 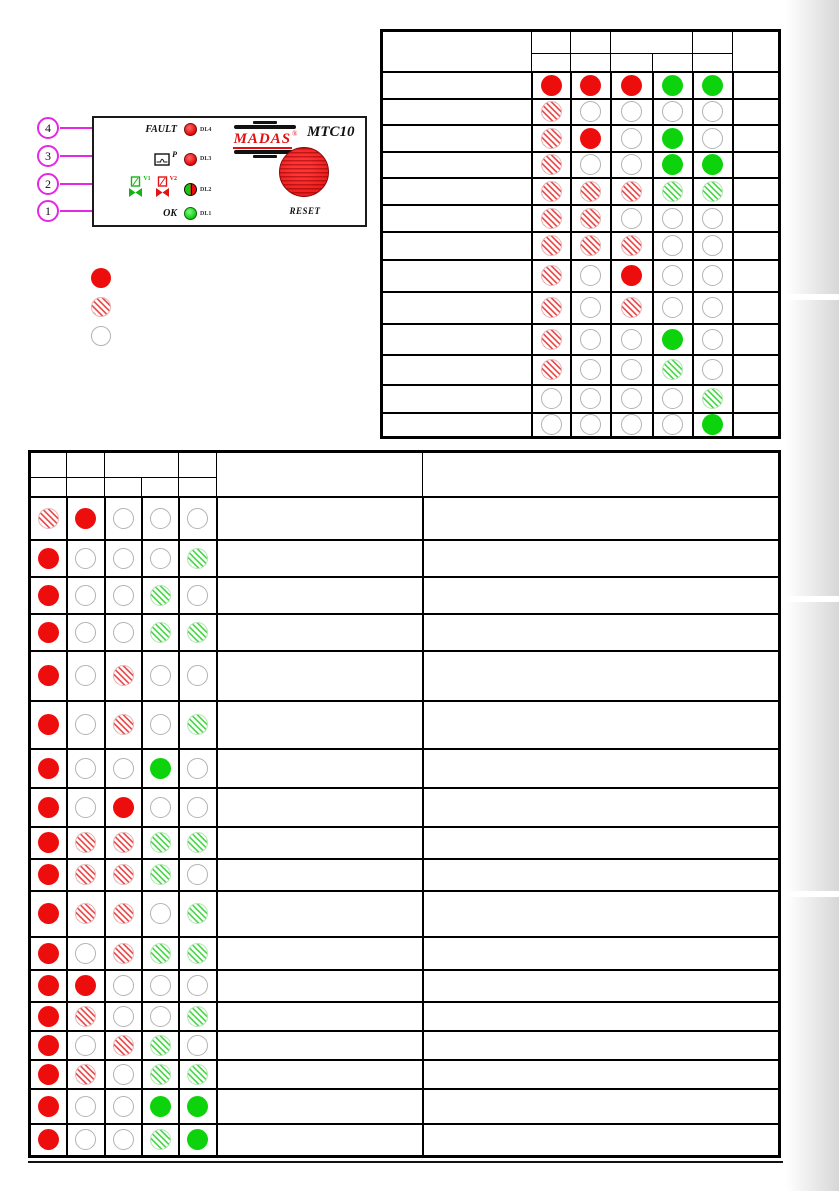 What do you see at coordinates (331, 132) in the screenshot?
I see `model-name: MTC10` at bounding box center [331, 132].